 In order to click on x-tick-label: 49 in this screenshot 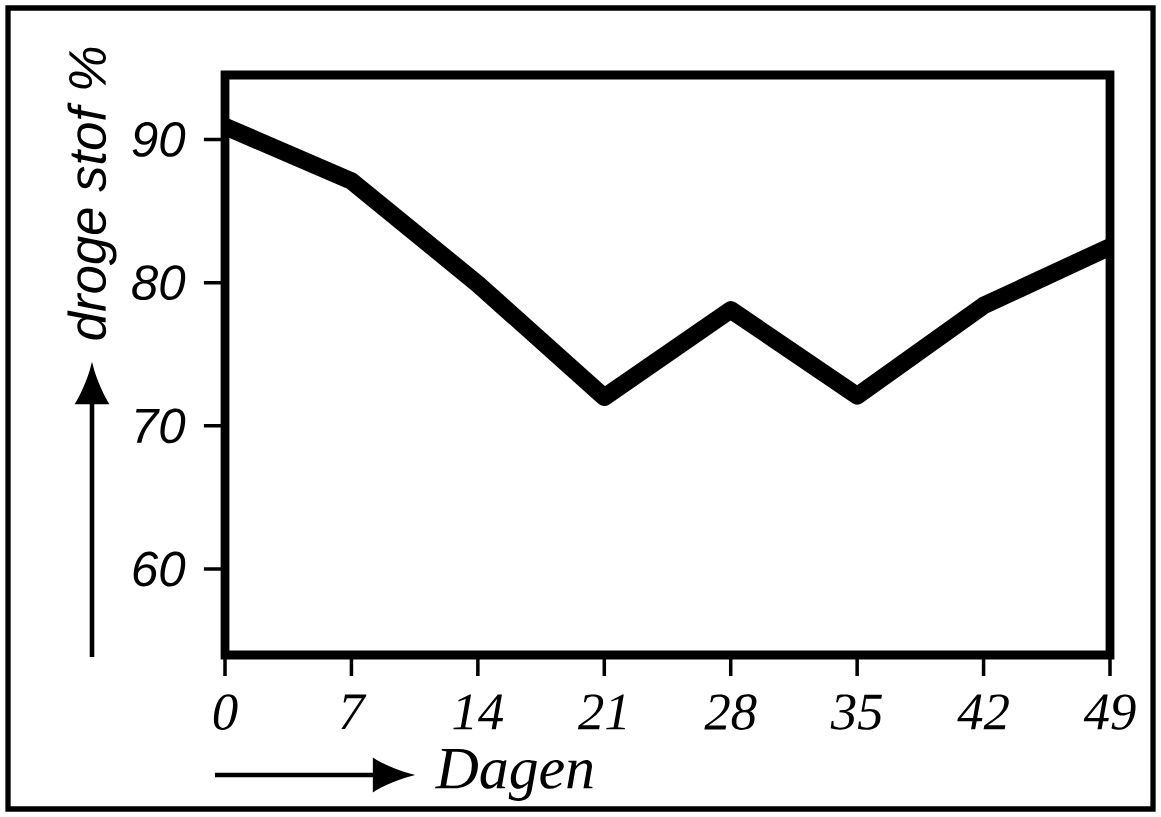, I will do `click(1109, 712)`.